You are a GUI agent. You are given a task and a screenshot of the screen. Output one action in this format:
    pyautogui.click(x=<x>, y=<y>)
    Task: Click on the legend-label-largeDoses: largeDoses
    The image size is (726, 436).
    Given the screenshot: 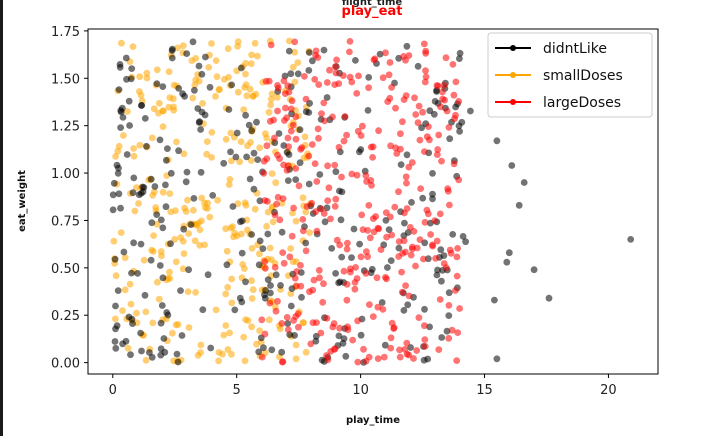 What is the action you would take?
    pyautogui.click(x=582, y=103)
    